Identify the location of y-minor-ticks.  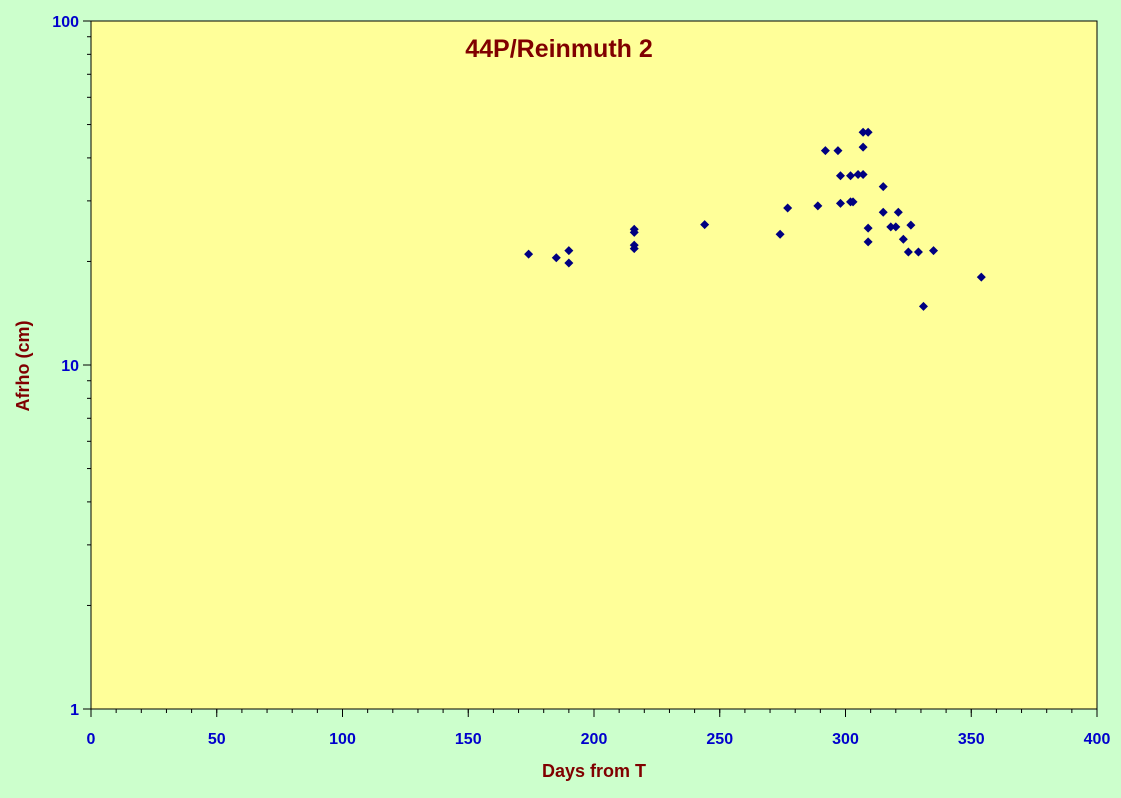
(89, 321).